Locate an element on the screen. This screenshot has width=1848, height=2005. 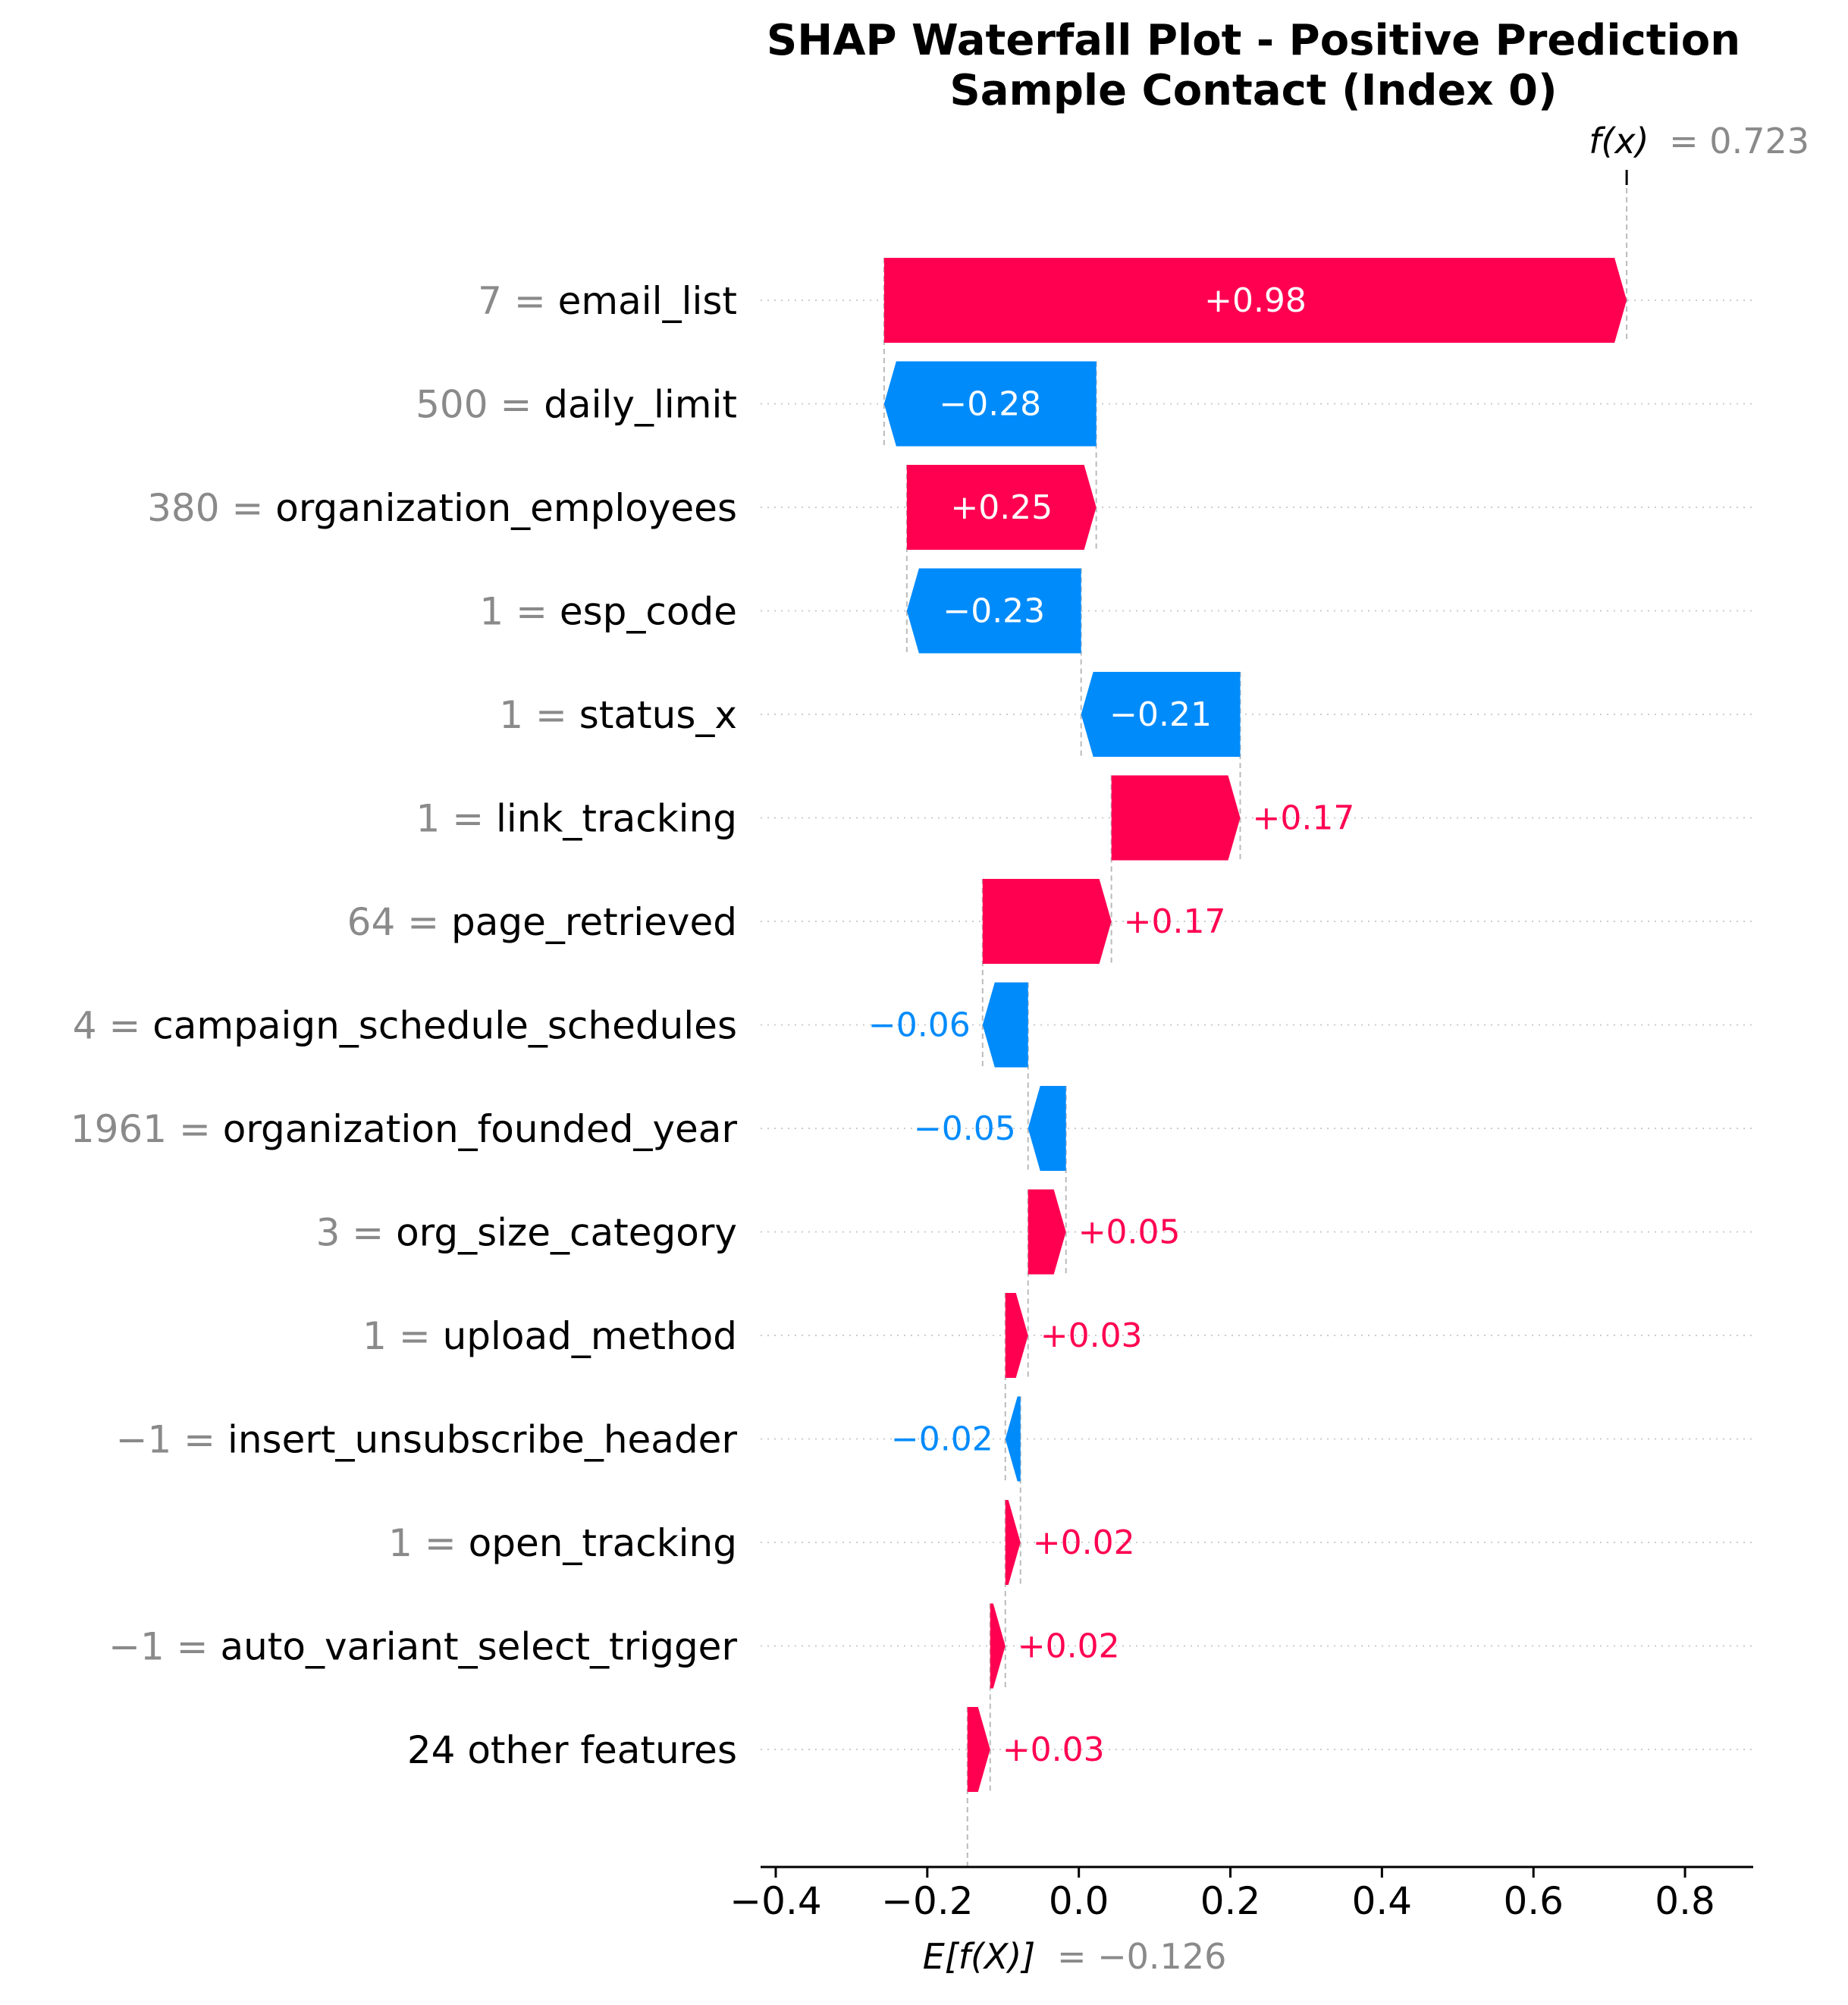
feature-label: 1 = open_tracking is located at coordinates (562, 1543).